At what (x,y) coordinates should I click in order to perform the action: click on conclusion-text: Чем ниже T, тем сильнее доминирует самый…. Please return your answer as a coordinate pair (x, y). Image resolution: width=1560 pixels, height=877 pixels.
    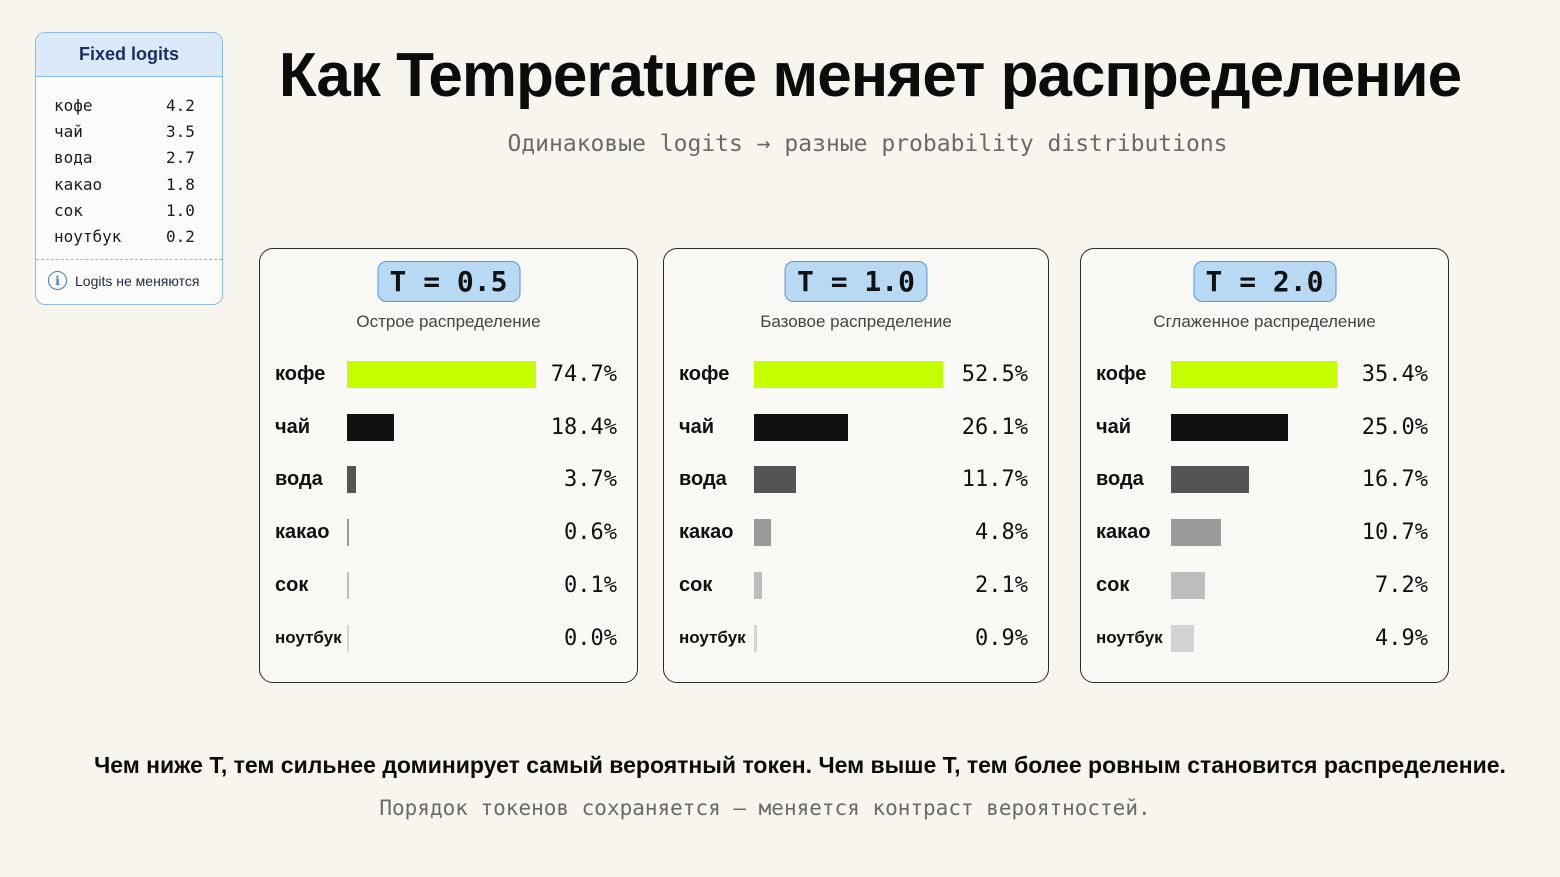
    Looking at the image, I should click on (800, 765).